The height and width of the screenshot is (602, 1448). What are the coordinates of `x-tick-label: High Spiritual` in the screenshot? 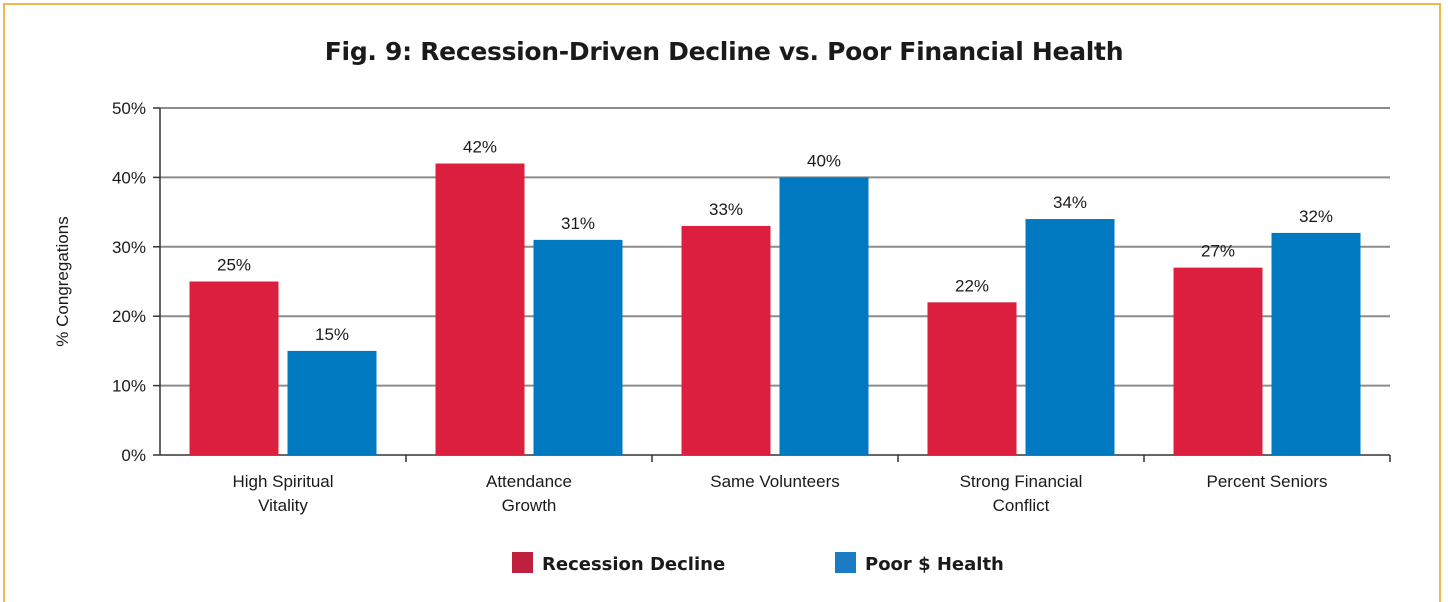 It's located at (282, 481).